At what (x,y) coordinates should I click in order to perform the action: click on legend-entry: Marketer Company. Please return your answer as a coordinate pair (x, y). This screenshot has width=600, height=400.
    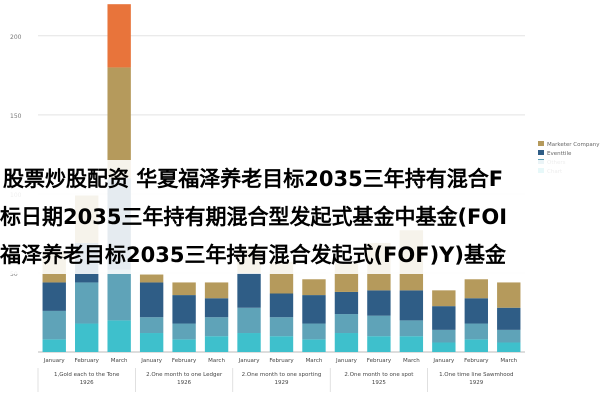
    Looking at the image, I should click on (573, 145).